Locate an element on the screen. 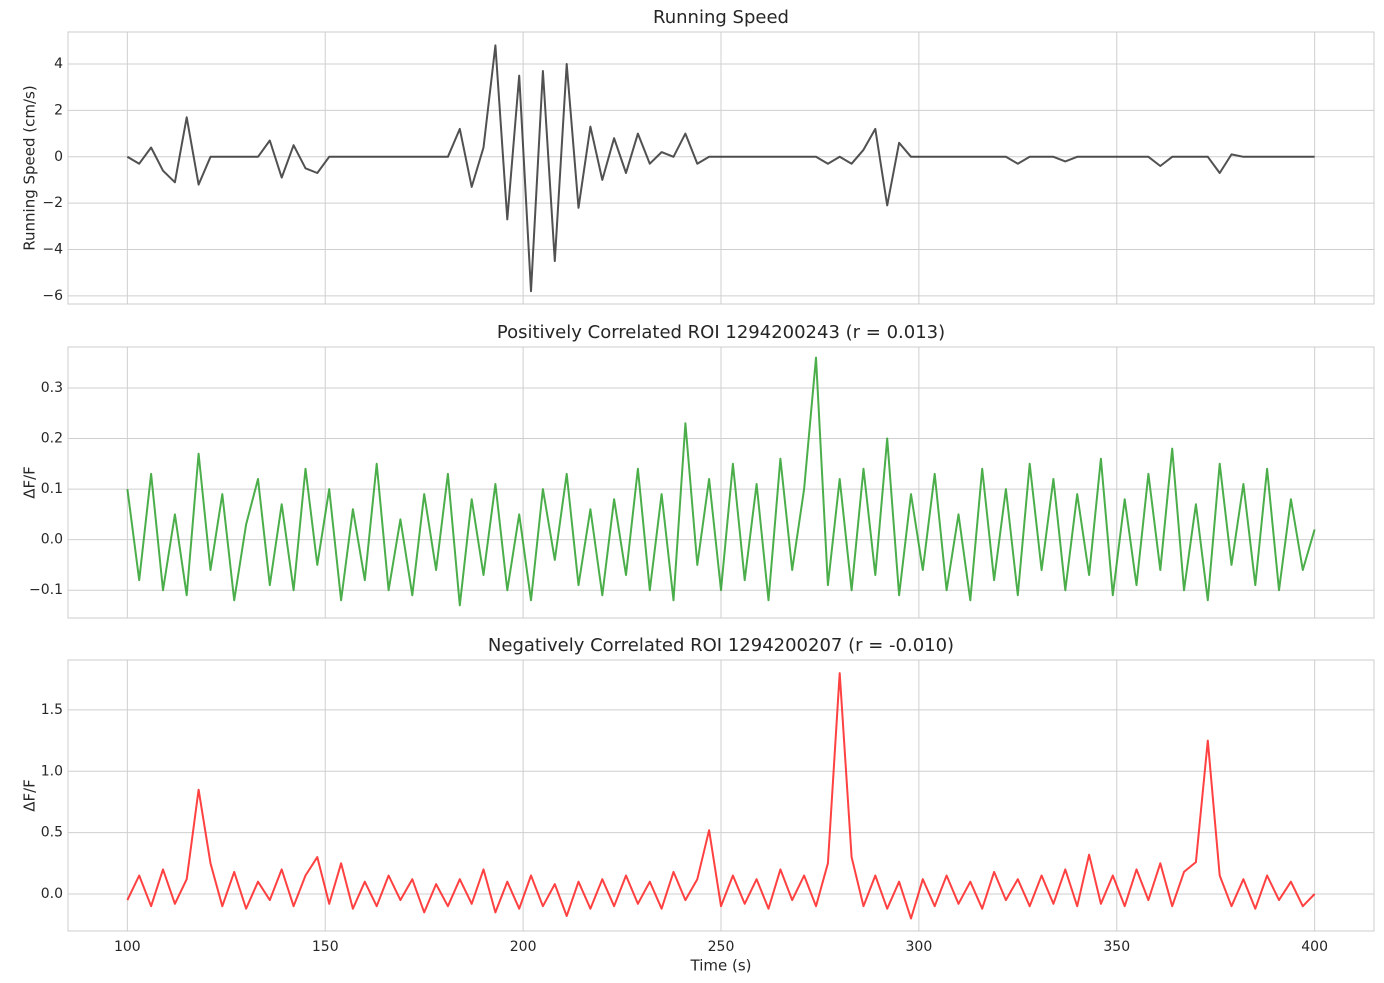  y-tick-label: 2 is located at coordinates (58, 110).